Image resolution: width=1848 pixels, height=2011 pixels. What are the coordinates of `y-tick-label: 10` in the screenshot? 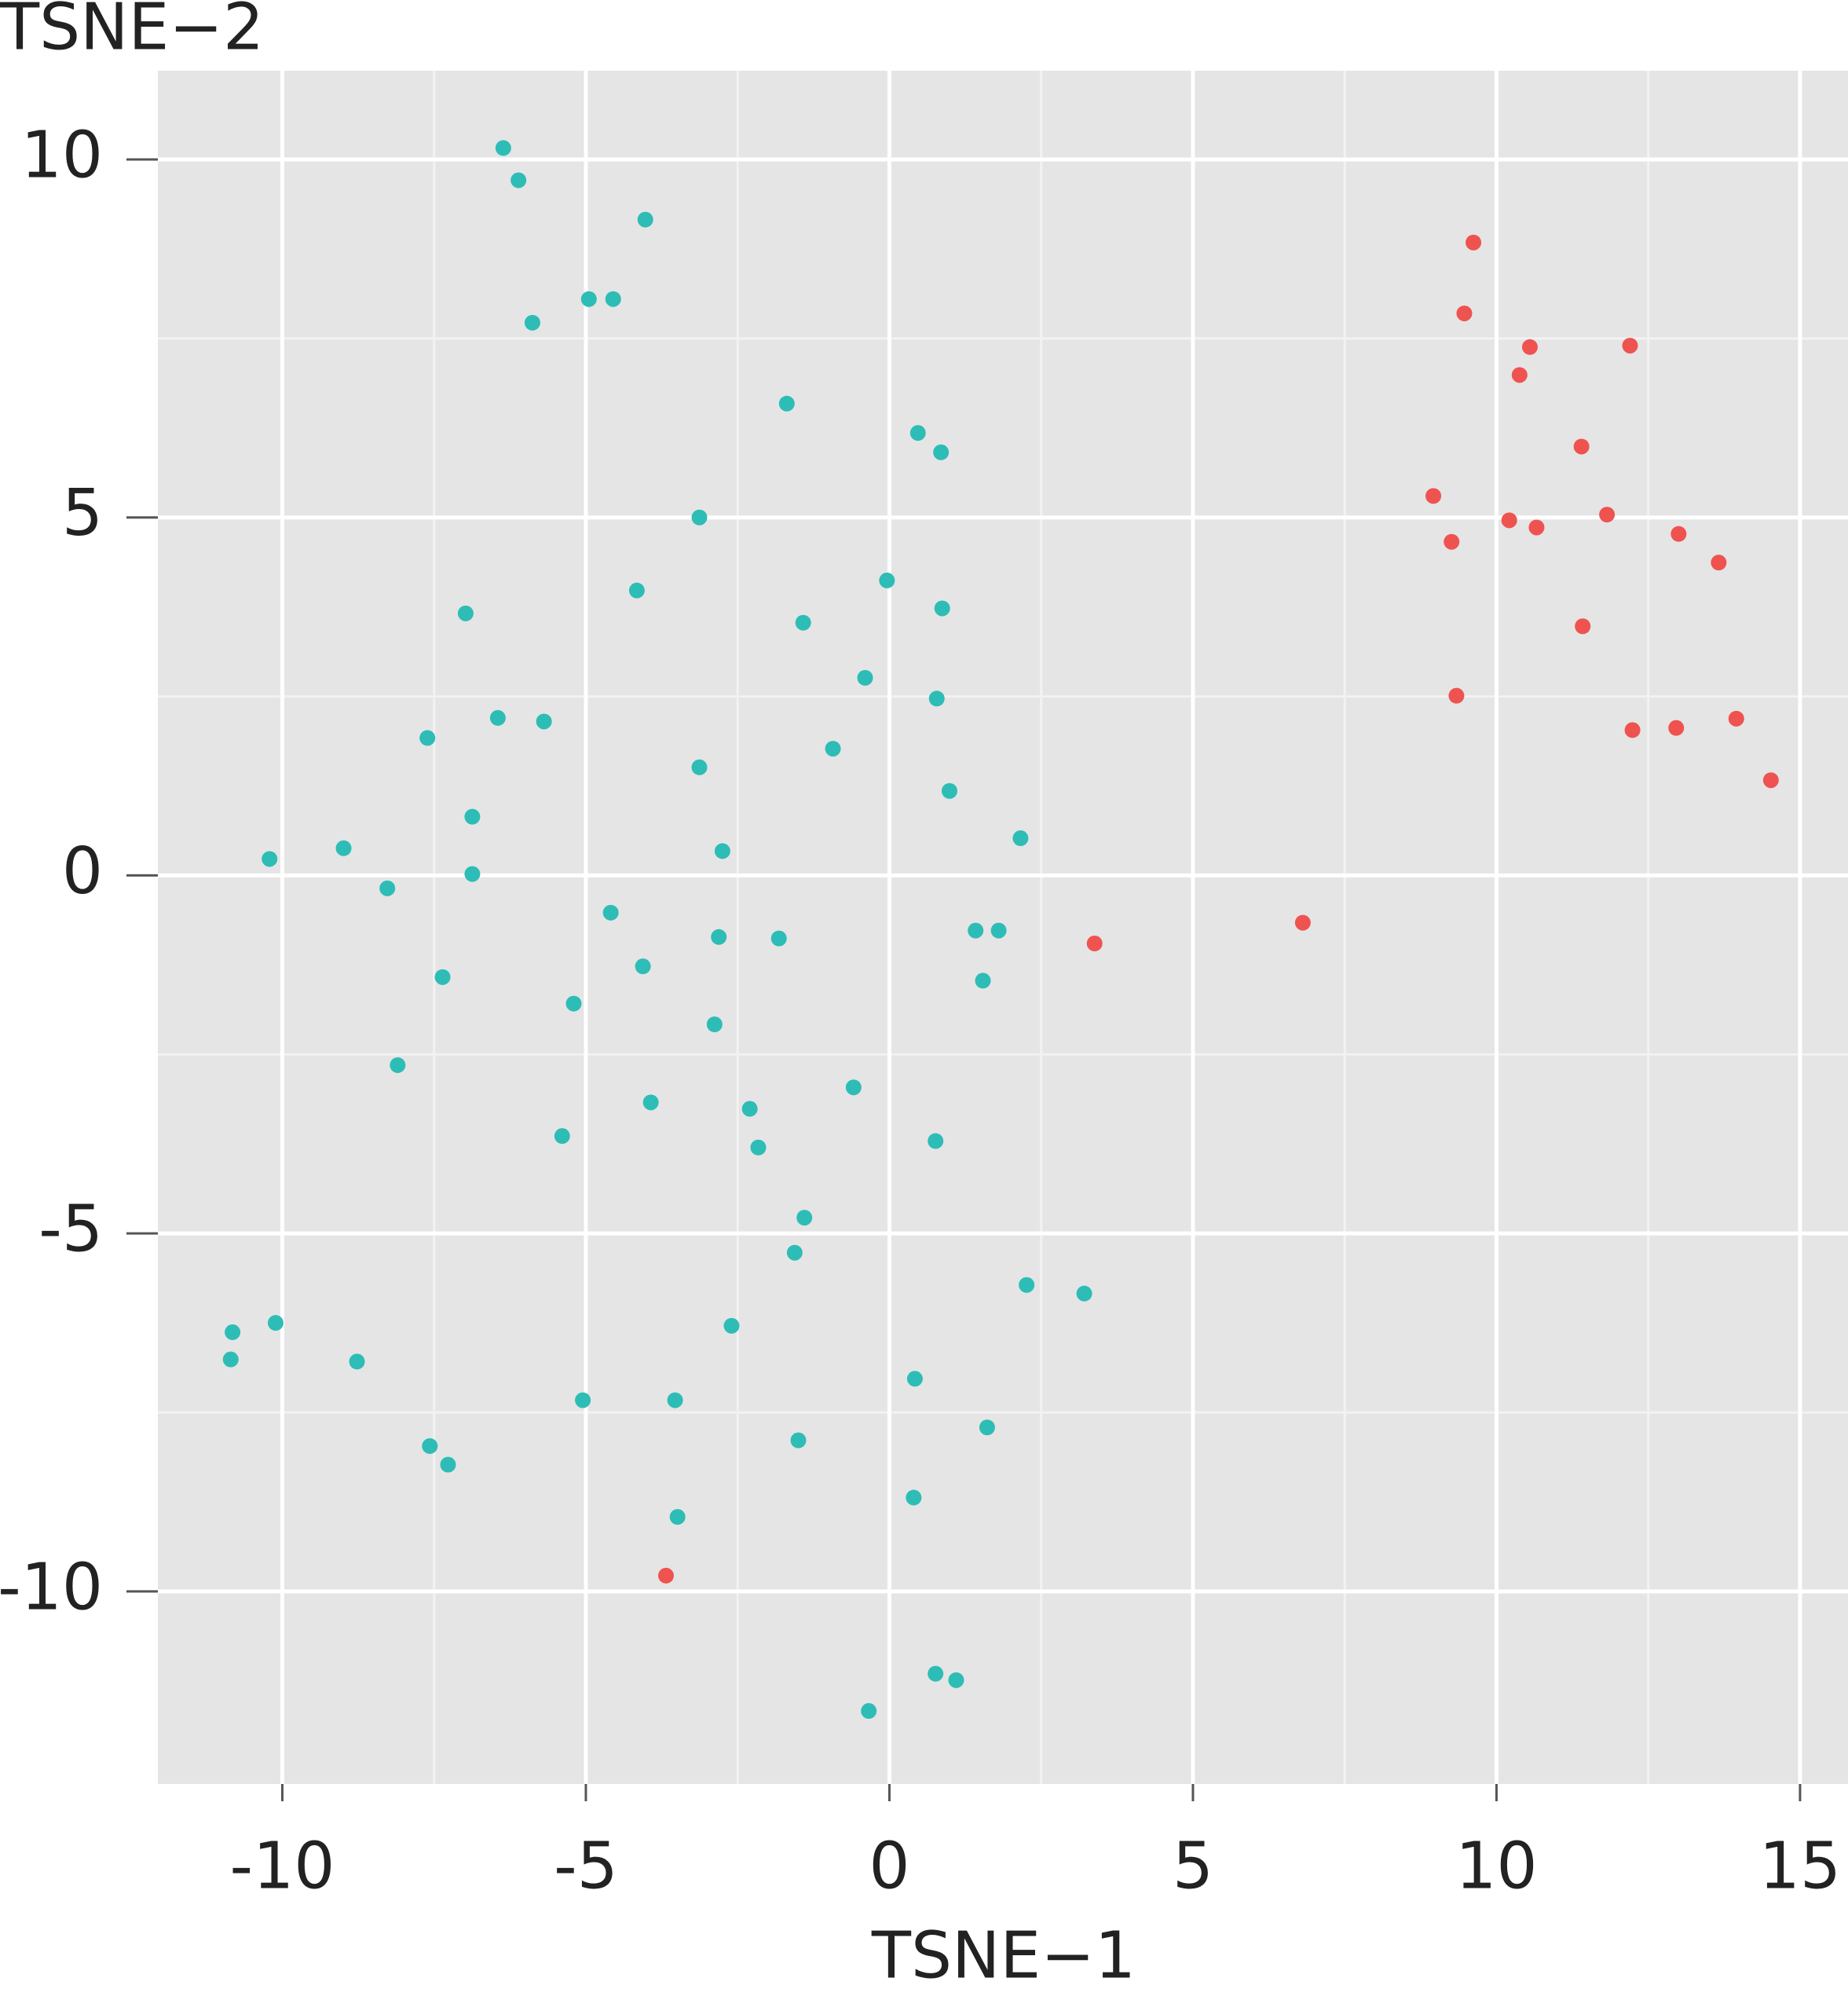 It's located at (62, 155).